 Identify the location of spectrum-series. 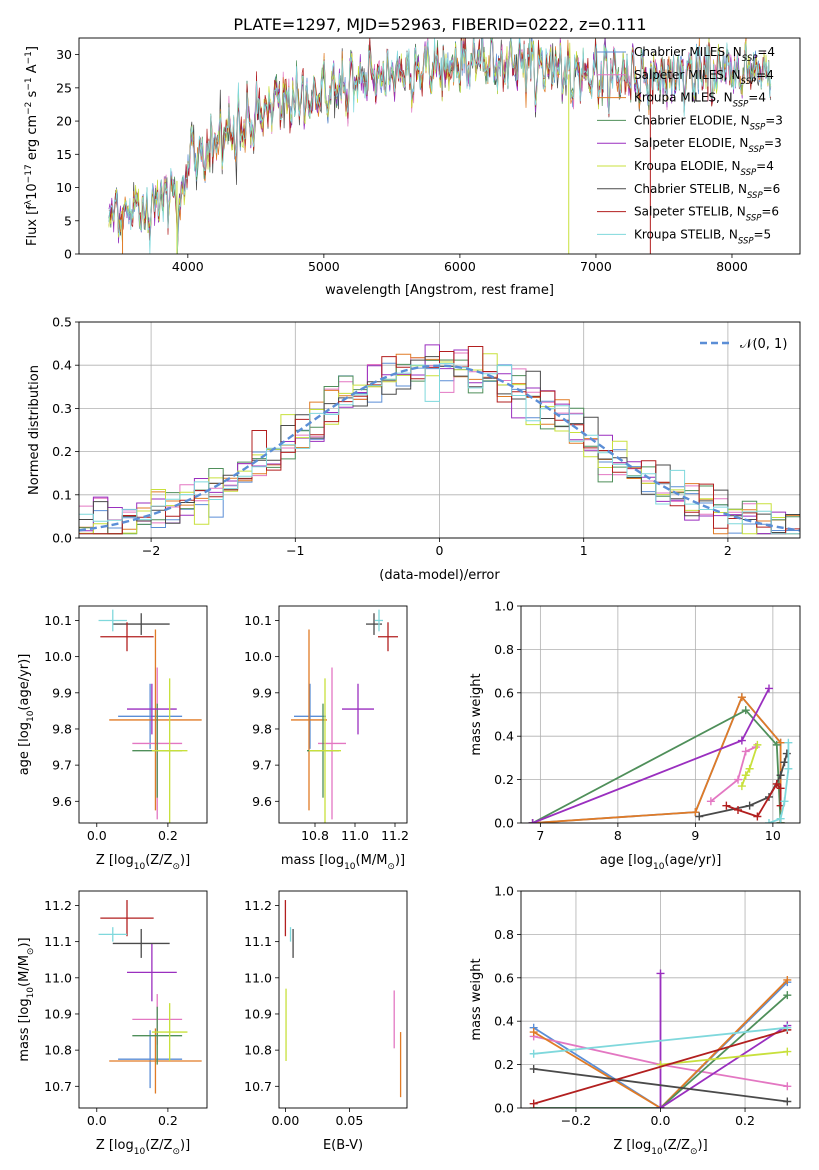
(440, 146).